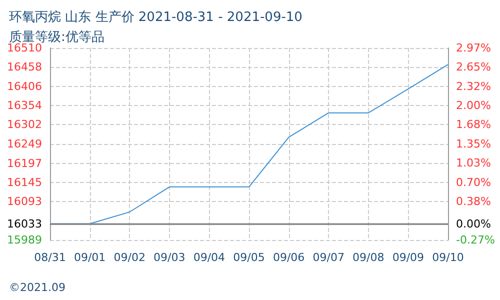 This screenshot has height=300, width=500. I want to click on y-tick-label: 16354, so click(24, 105).